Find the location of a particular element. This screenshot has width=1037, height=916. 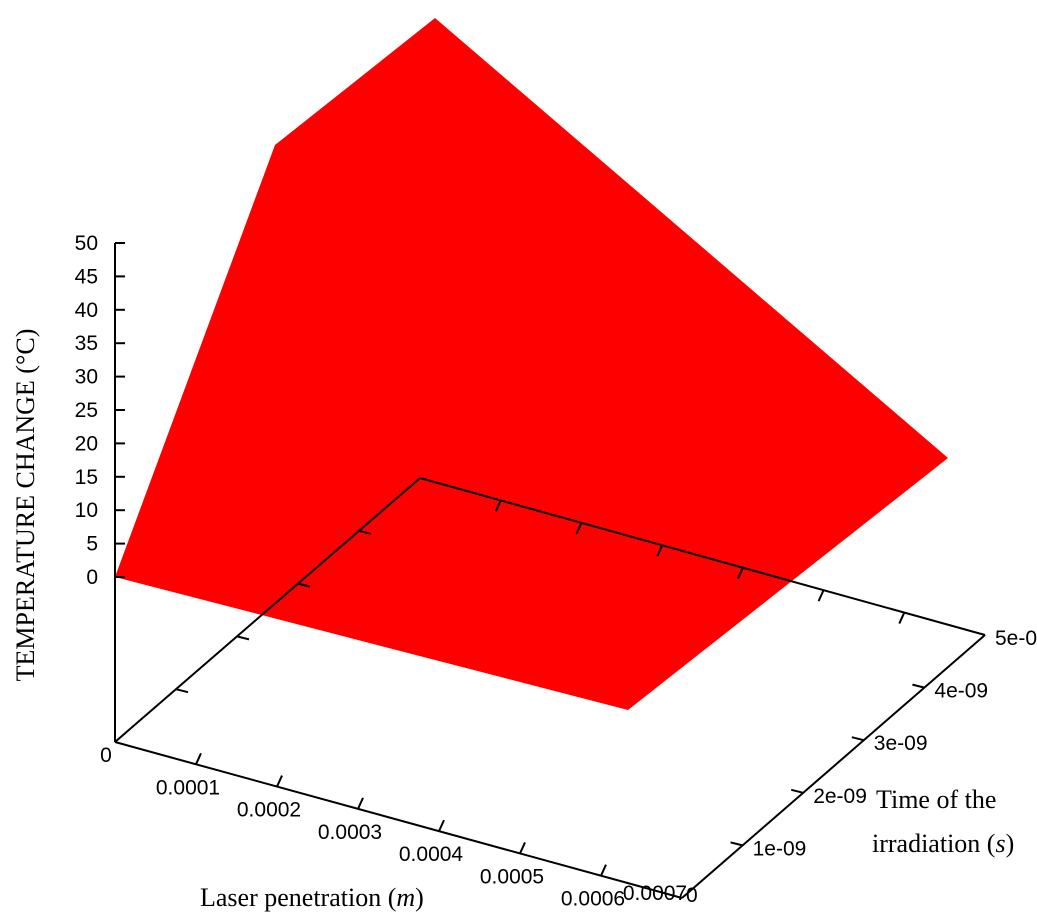

y-axis-line is located at coordinates (833, 766).